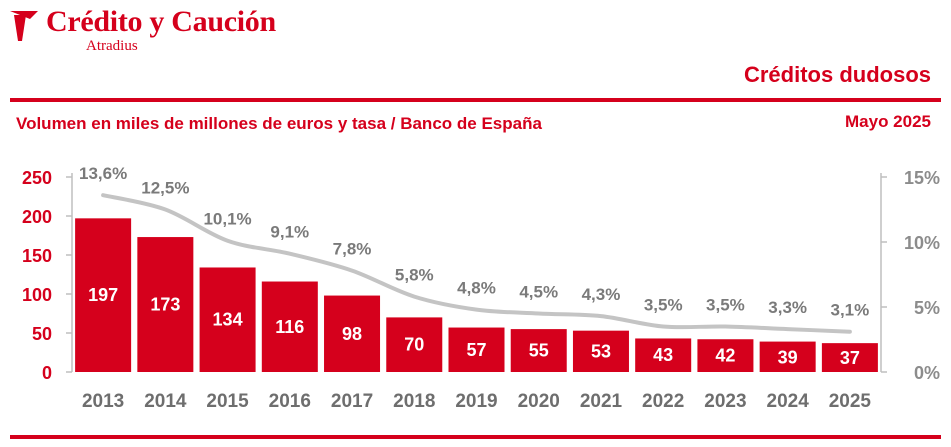  I want to click on bar-value-label: 98, so click(352, 334).